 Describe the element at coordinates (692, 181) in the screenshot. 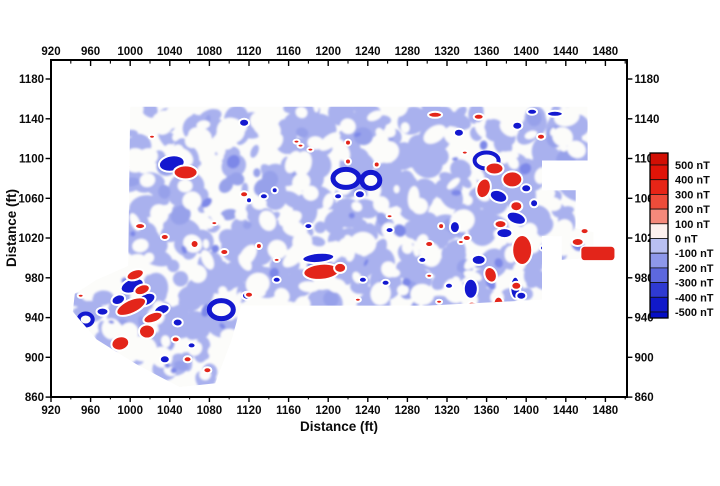

I see `legend-label: 400 nT` at that location.